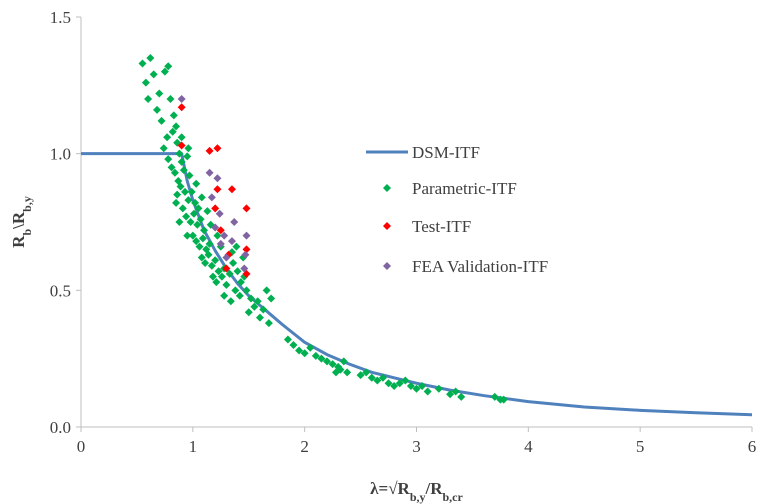 This screenshot has height=504, width=762. I want to click on legend-item-parametric-itf: Parametric-ITF, so click(450, 188).